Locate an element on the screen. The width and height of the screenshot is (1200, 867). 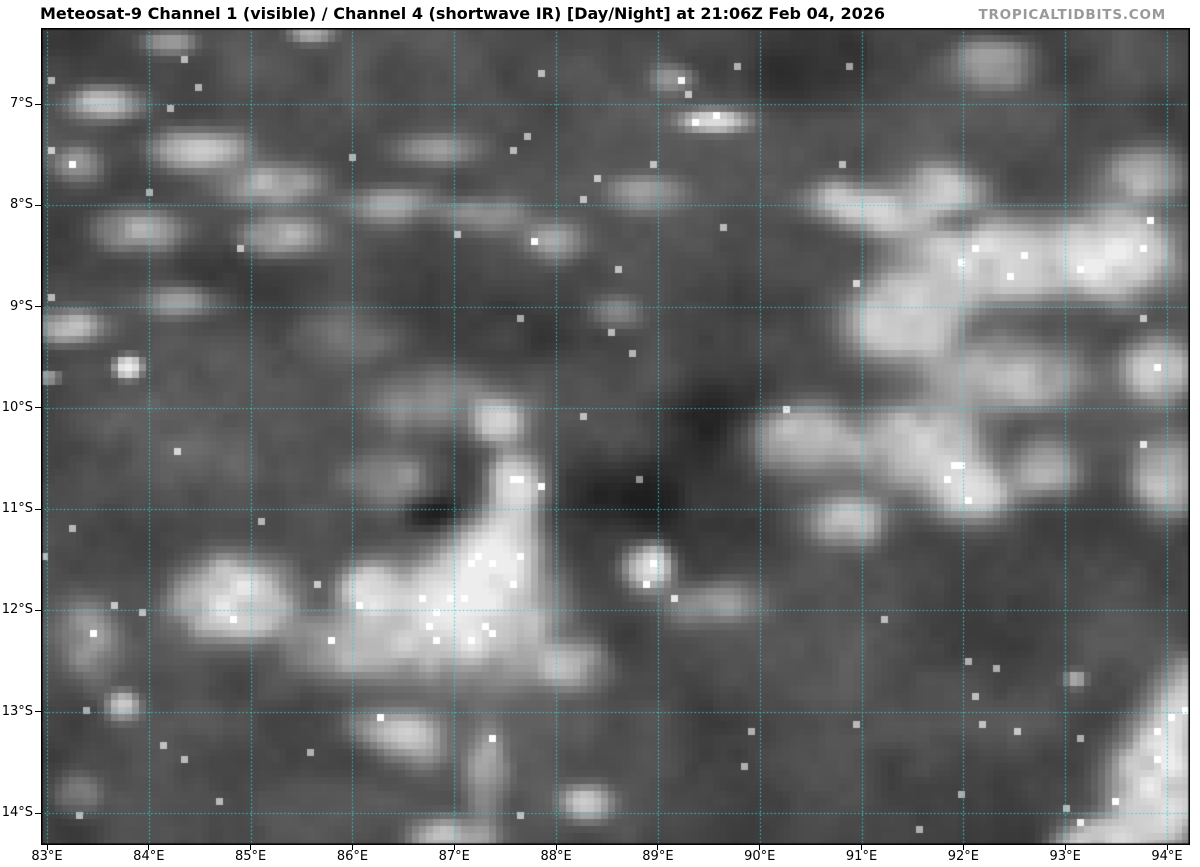
lat-tick-label: 11°S is located at coordinates (17, 509).